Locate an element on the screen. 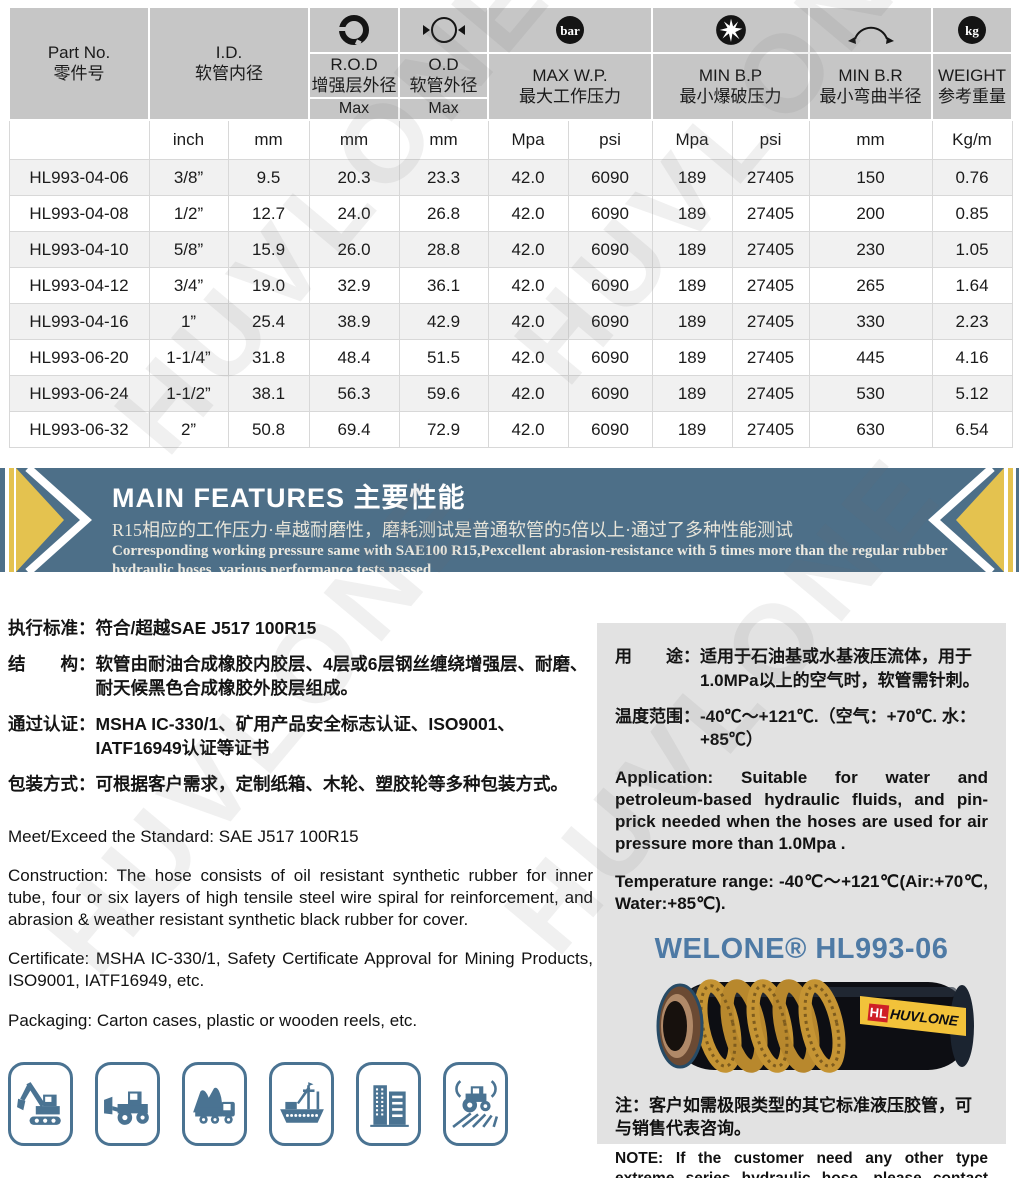 This screenshot has height=1178, width=1019. header-od-zh: 软管外径 is located at coordinates (443, 86).